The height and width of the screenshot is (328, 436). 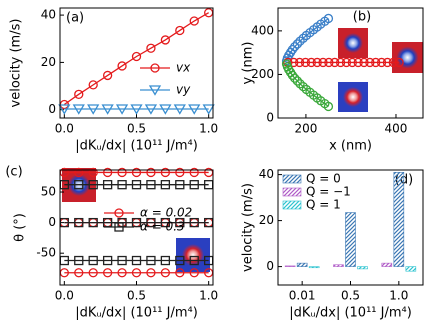 I want to click on y-axis-label: y (nm), so click(x=248, y=63).